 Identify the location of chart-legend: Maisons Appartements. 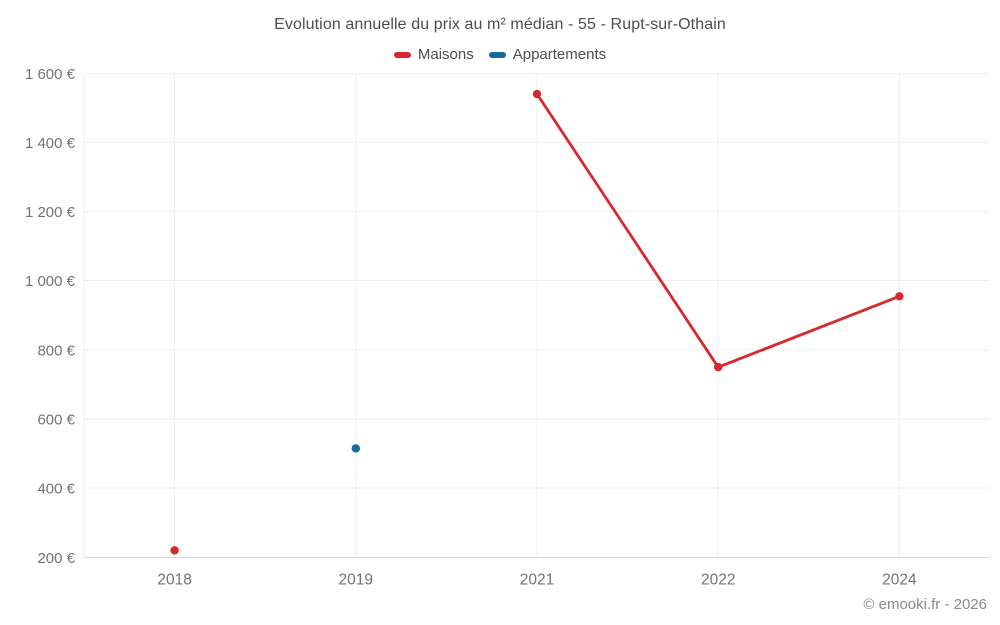
(500, 54).